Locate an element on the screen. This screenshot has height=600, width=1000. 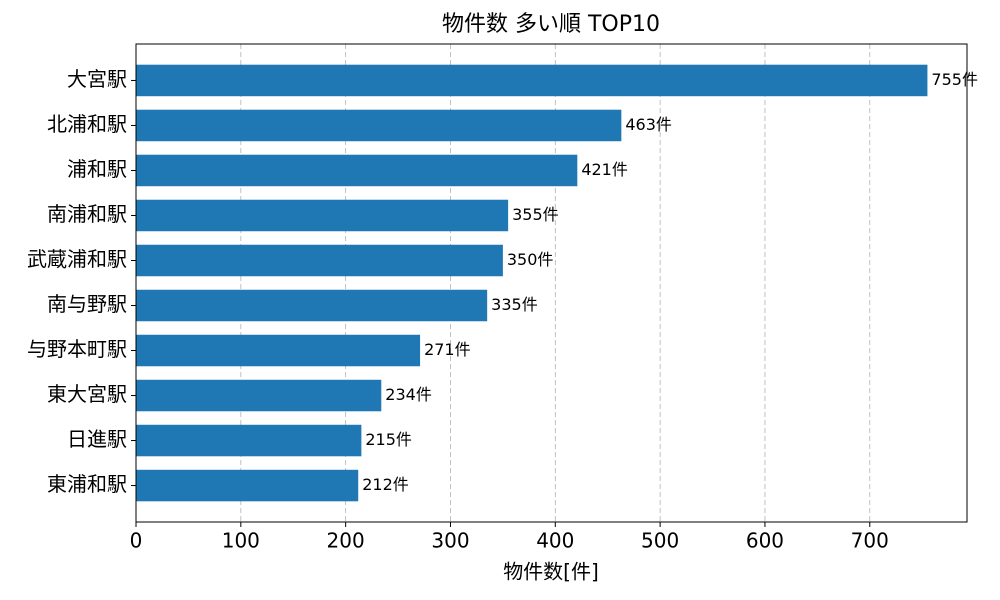
value-label: 355件 is located at coordinates (535, 214).